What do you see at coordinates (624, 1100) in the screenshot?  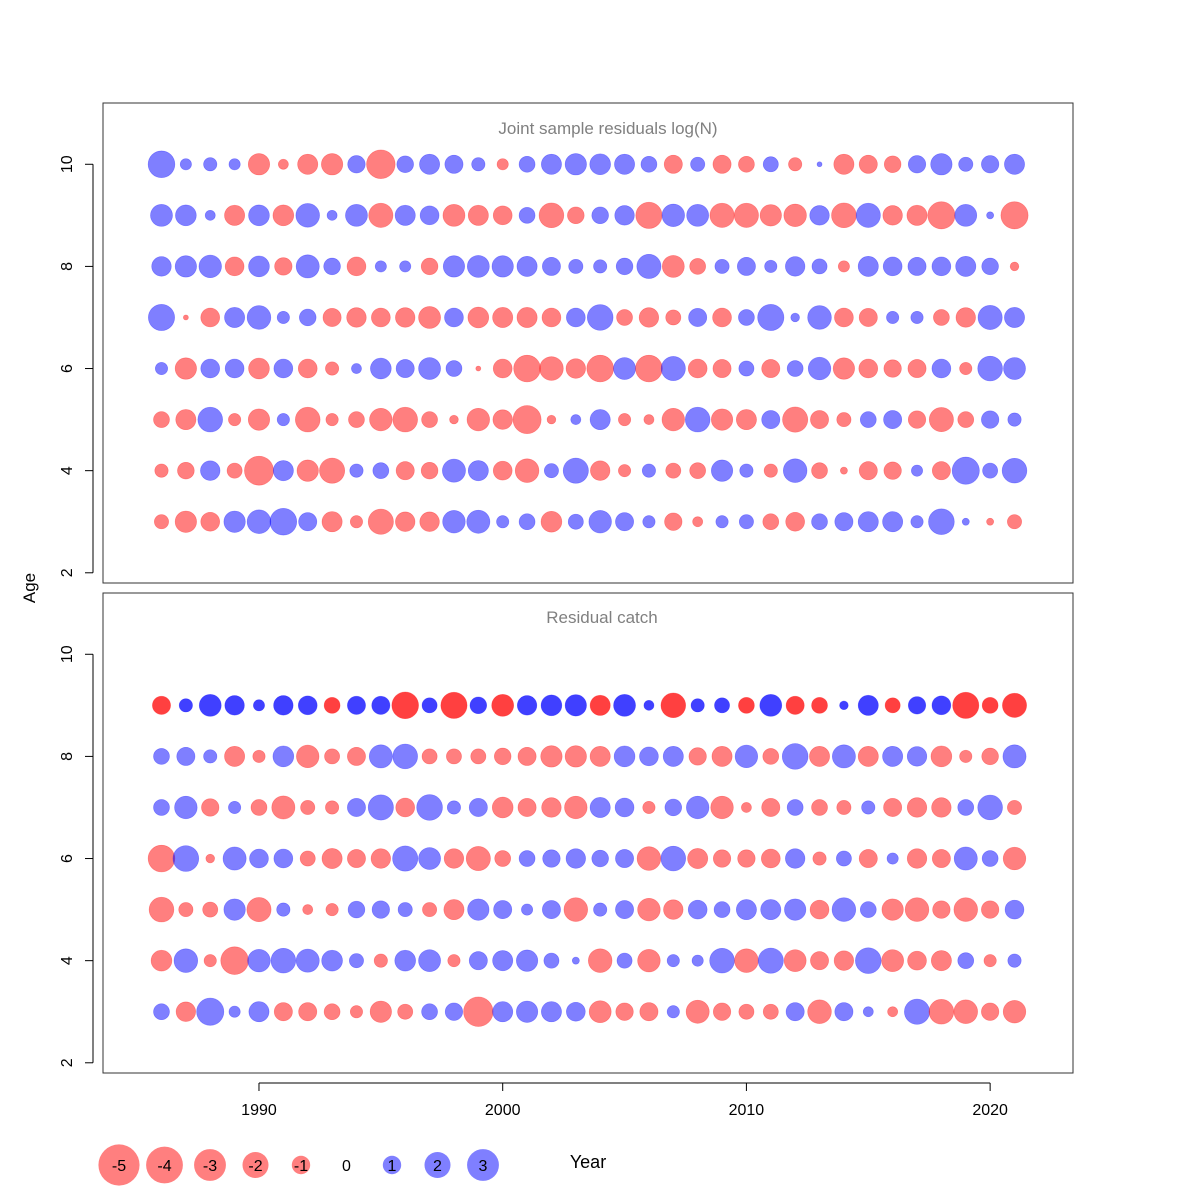 I see `x-axis: 1990 2000 2010 2020` at bounding box center [624, 1100].